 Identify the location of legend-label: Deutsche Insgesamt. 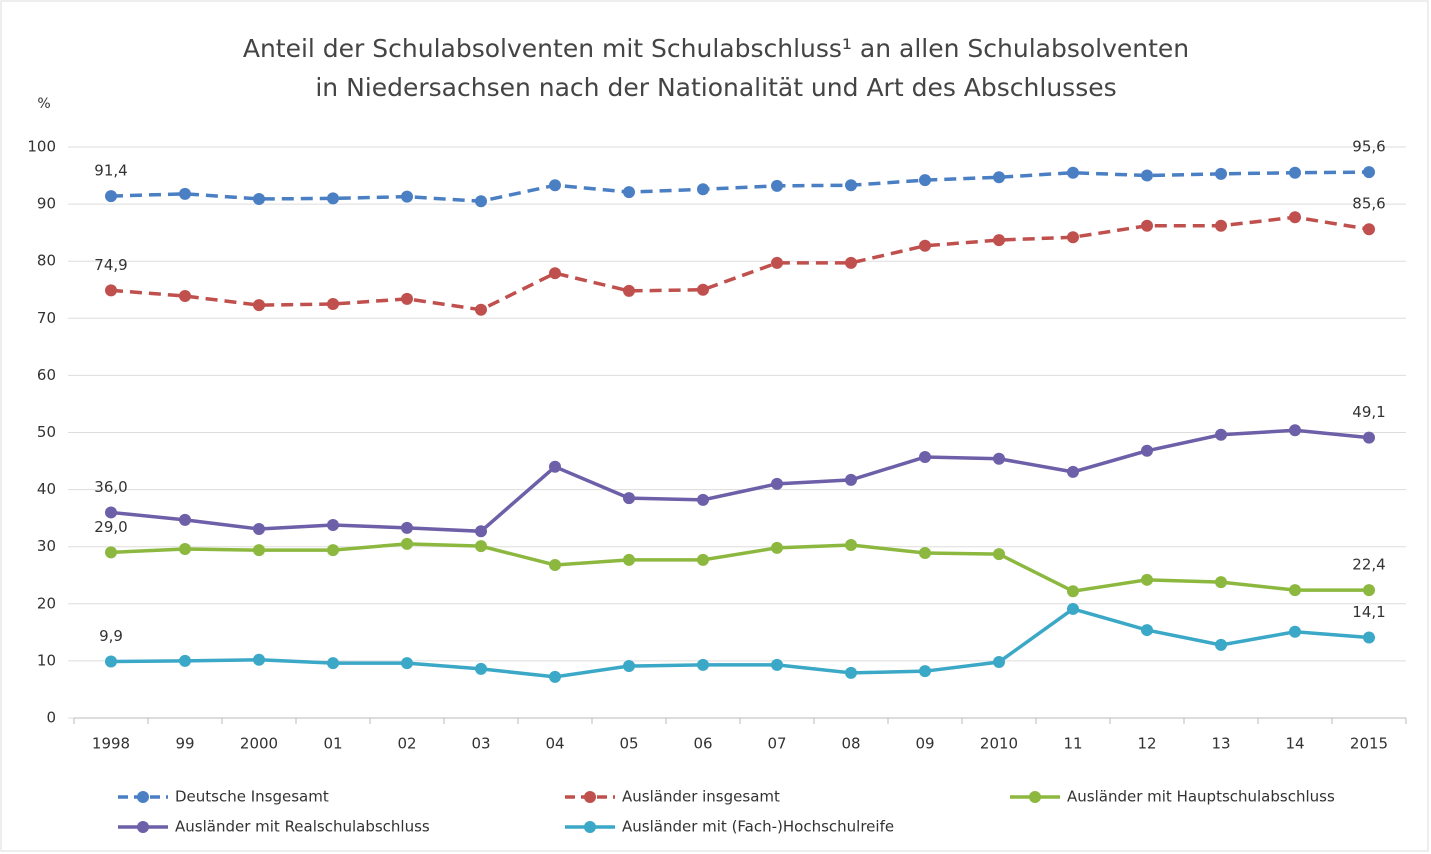
(252, 797).